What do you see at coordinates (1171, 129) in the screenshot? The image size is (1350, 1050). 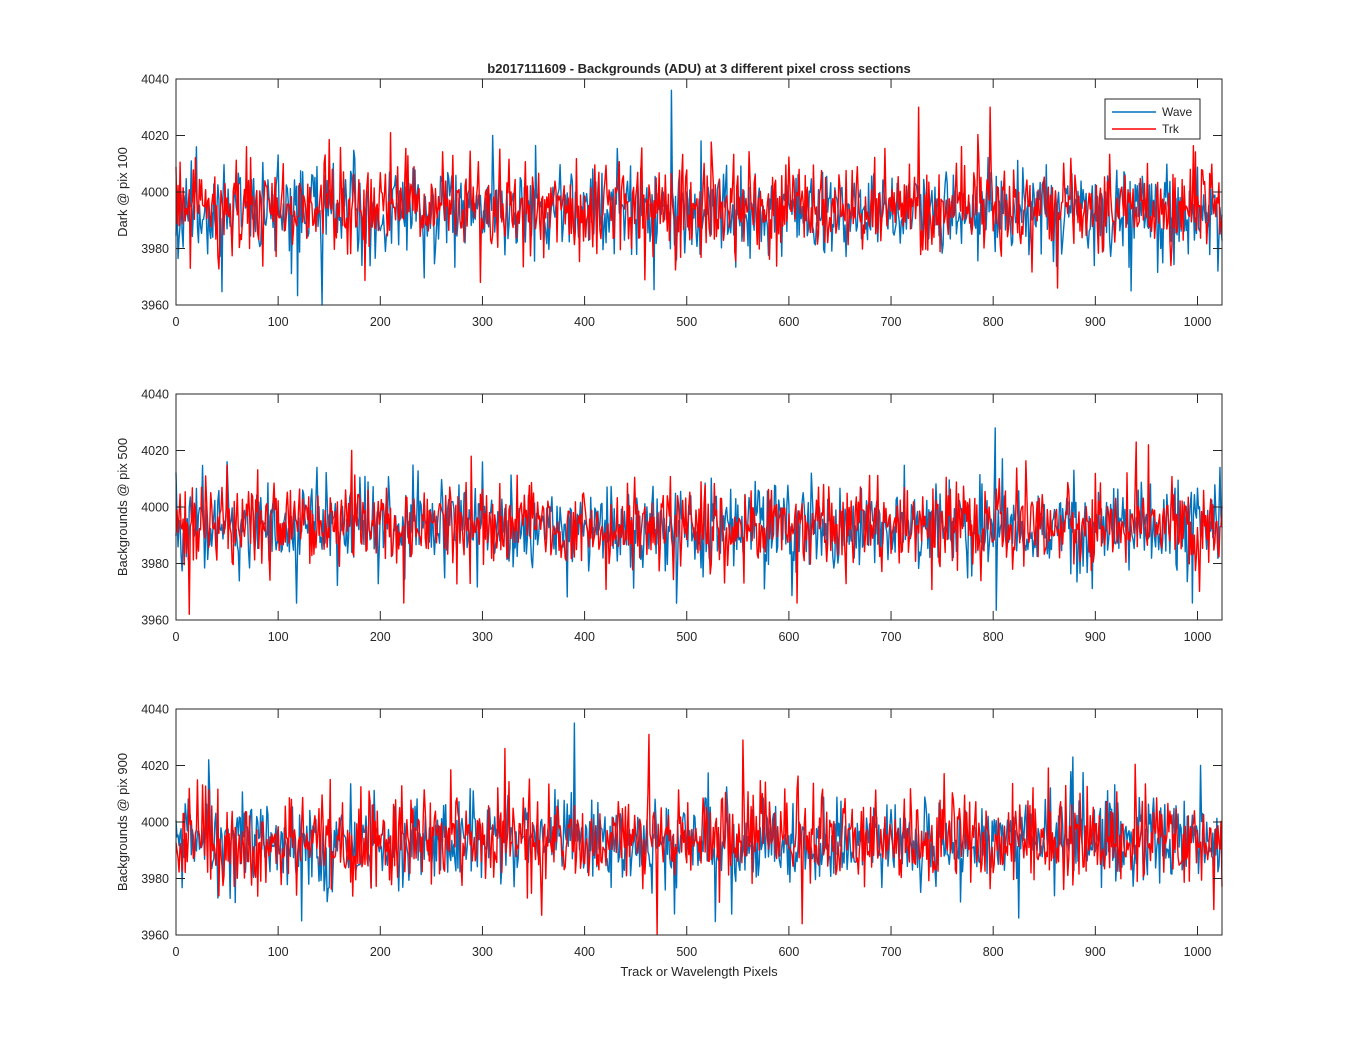 I see `legend-label-trk: Trk` at bounding box center [1171, 129].